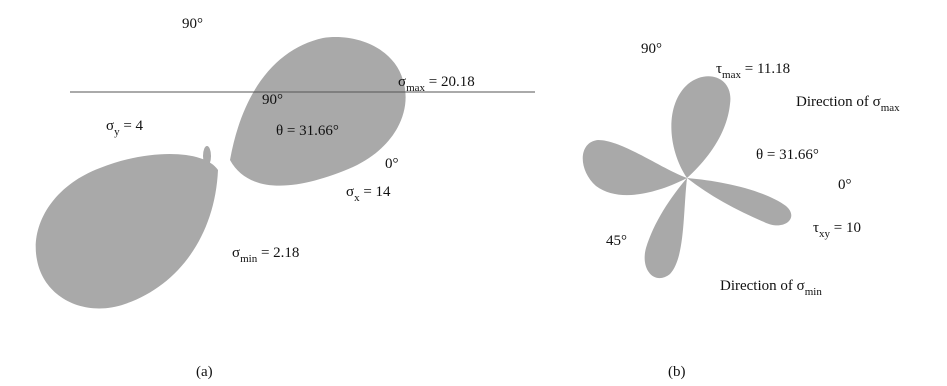  I want to click on tau-max-label: τmax = 11.18, so click(753, 71).